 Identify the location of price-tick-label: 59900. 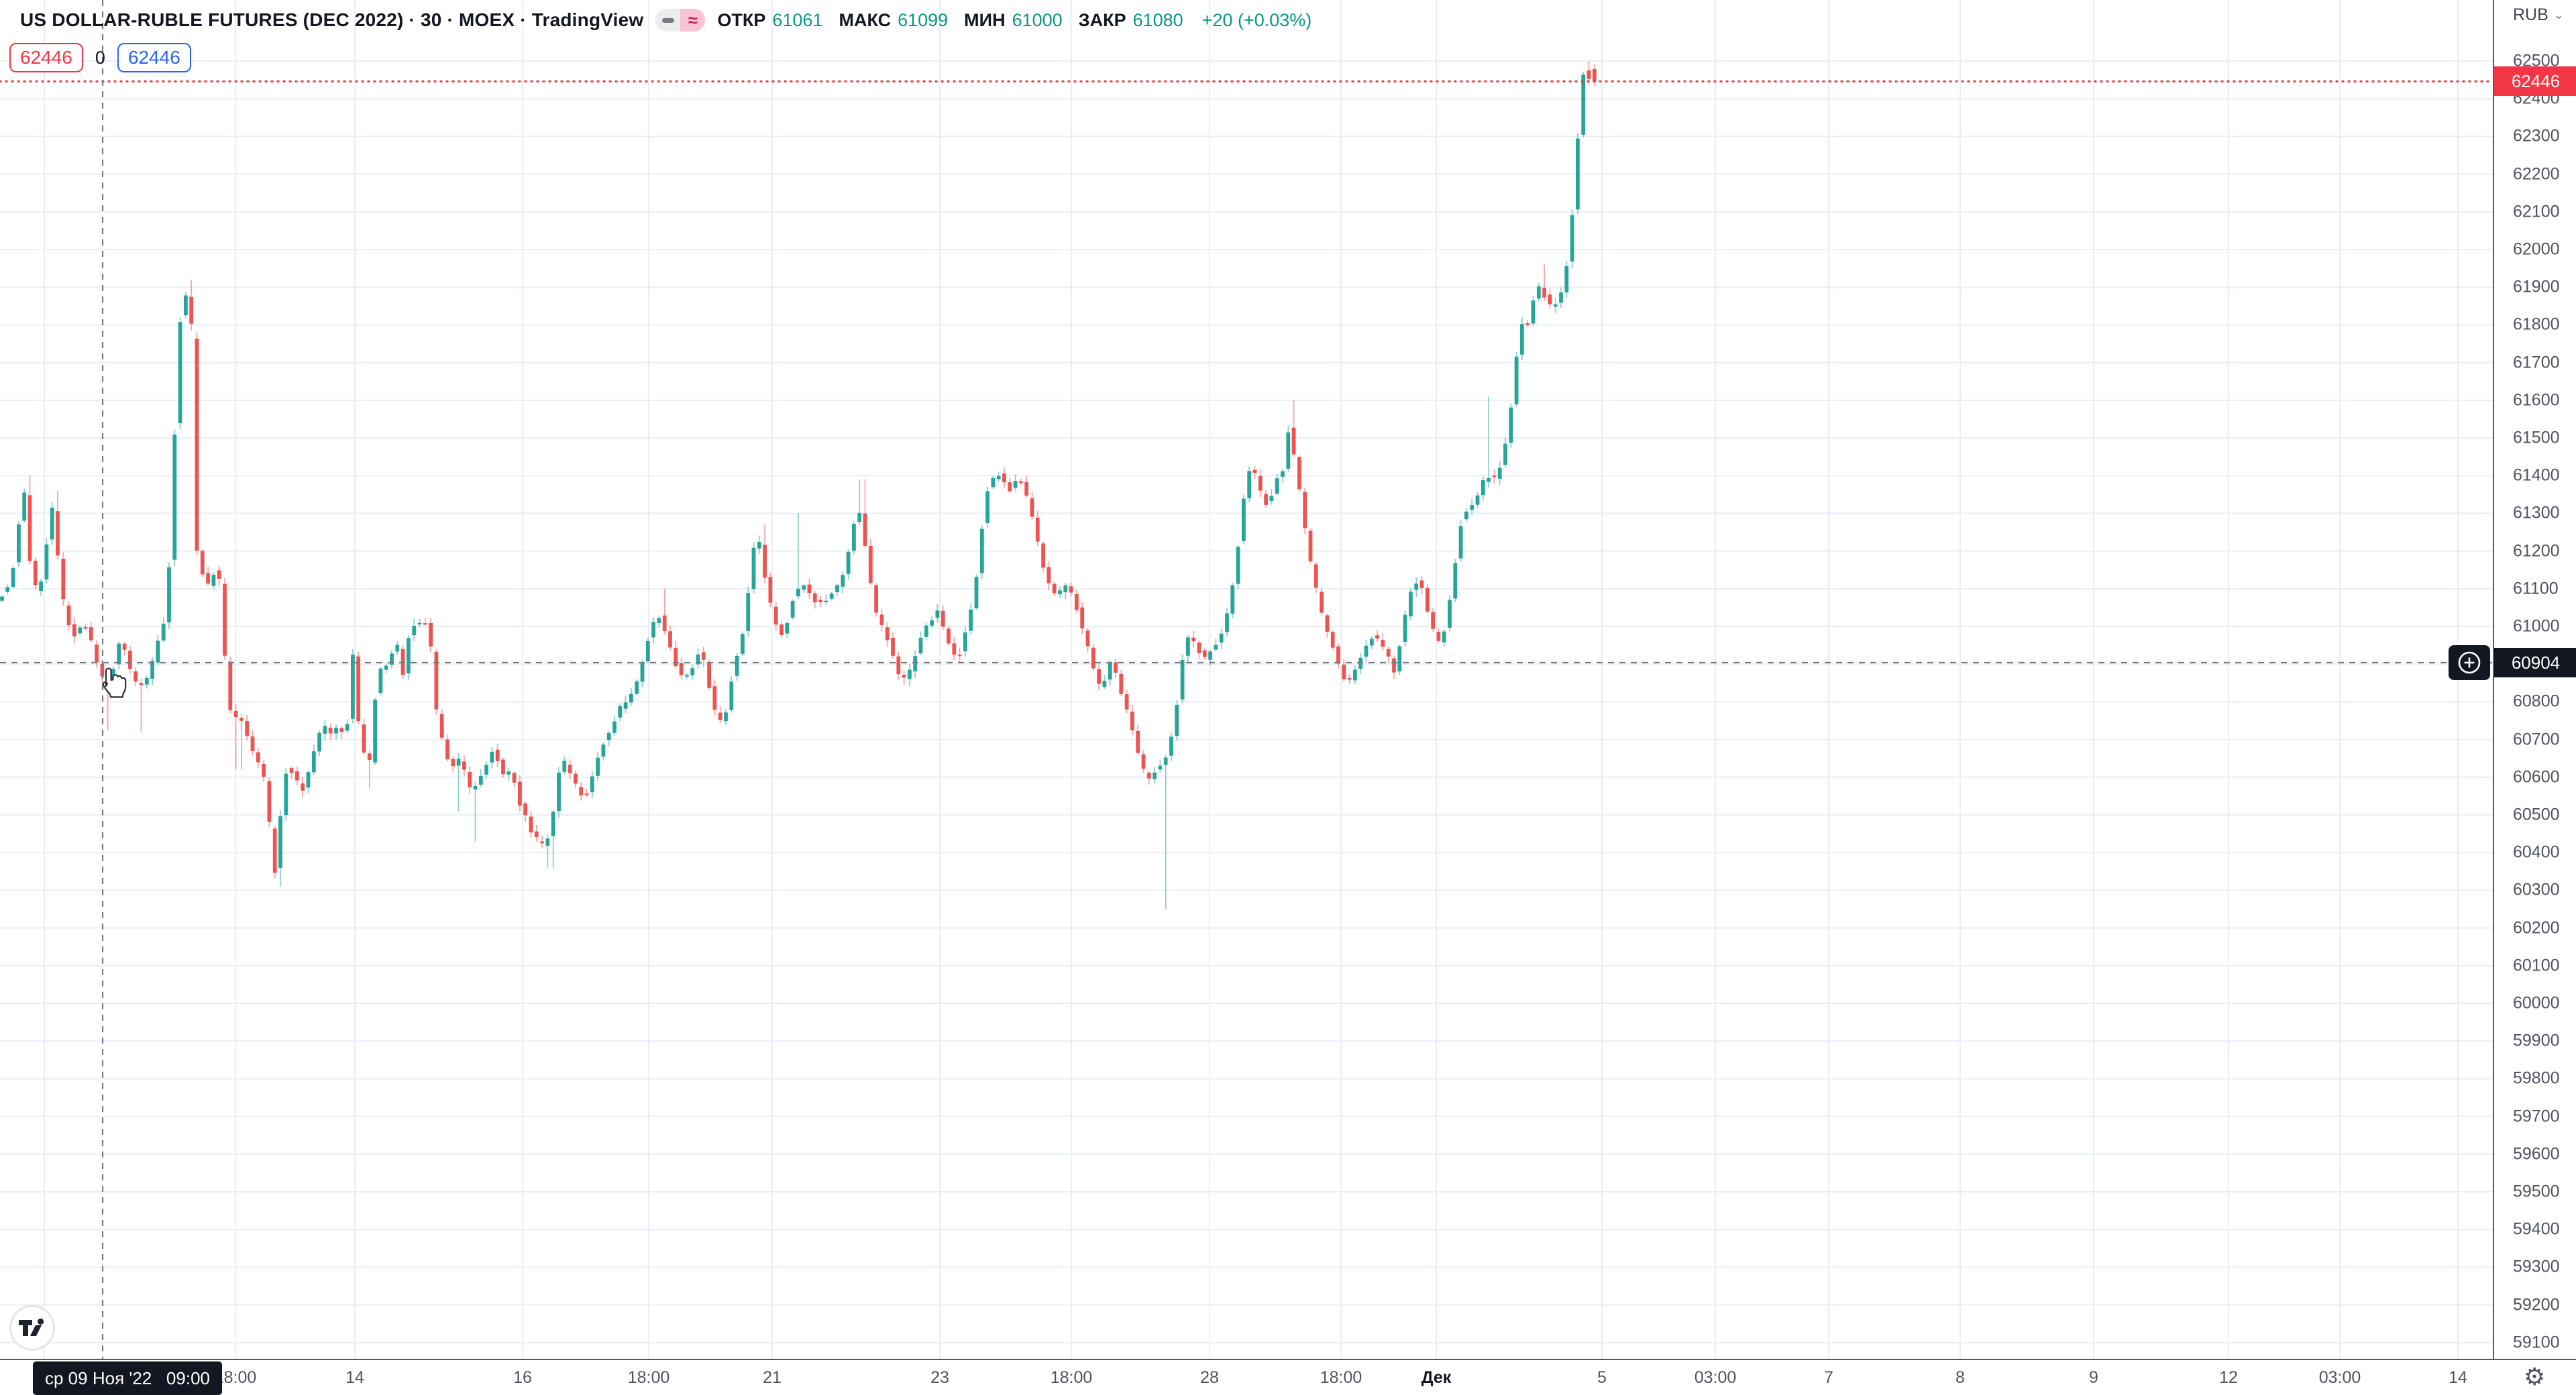
(2536, 1040).